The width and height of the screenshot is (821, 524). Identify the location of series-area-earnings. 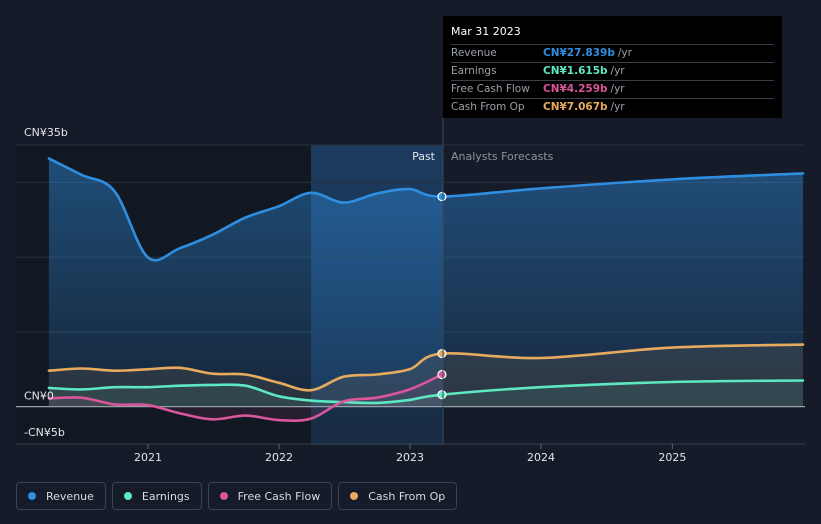
(425, 393).